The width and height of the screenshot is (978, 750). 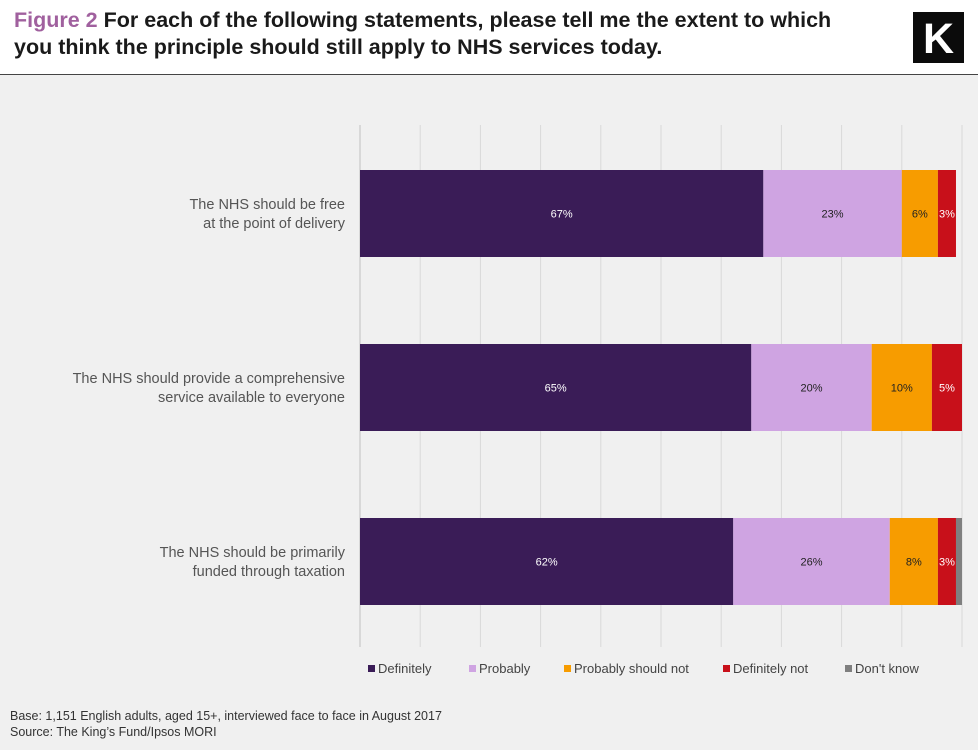 I want to click on legend-label: Don't know, so click(x=887, y=668).